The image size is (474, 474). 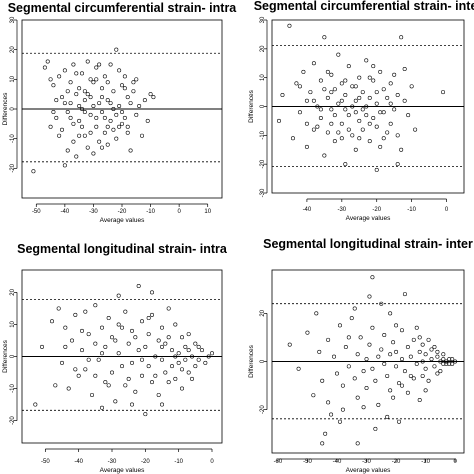 I want to click on chart-title: Segmental longitudinal strain- inter, so click(x=368, y=244).